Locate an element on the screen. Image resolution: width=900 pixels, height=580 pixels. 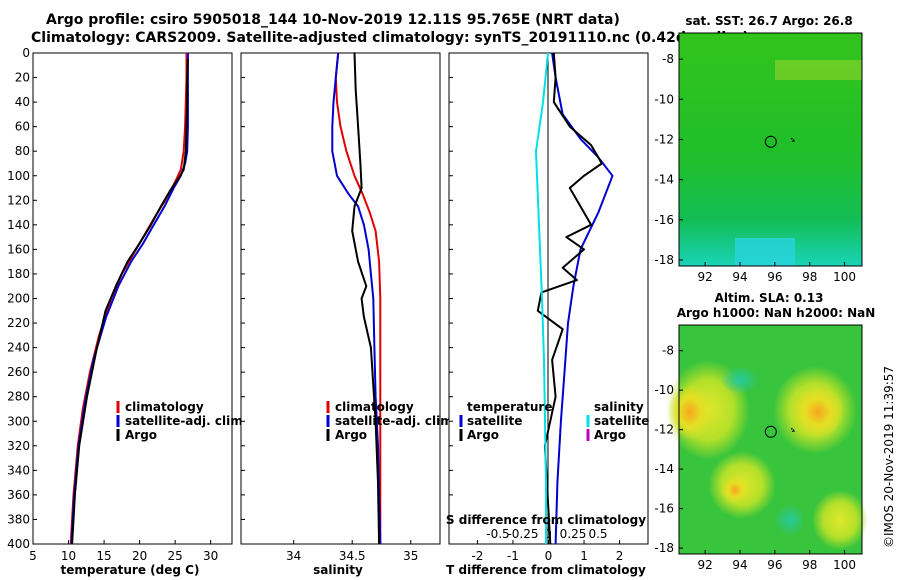
depth-tick-label: 120 is located at coordinates (18, 200).